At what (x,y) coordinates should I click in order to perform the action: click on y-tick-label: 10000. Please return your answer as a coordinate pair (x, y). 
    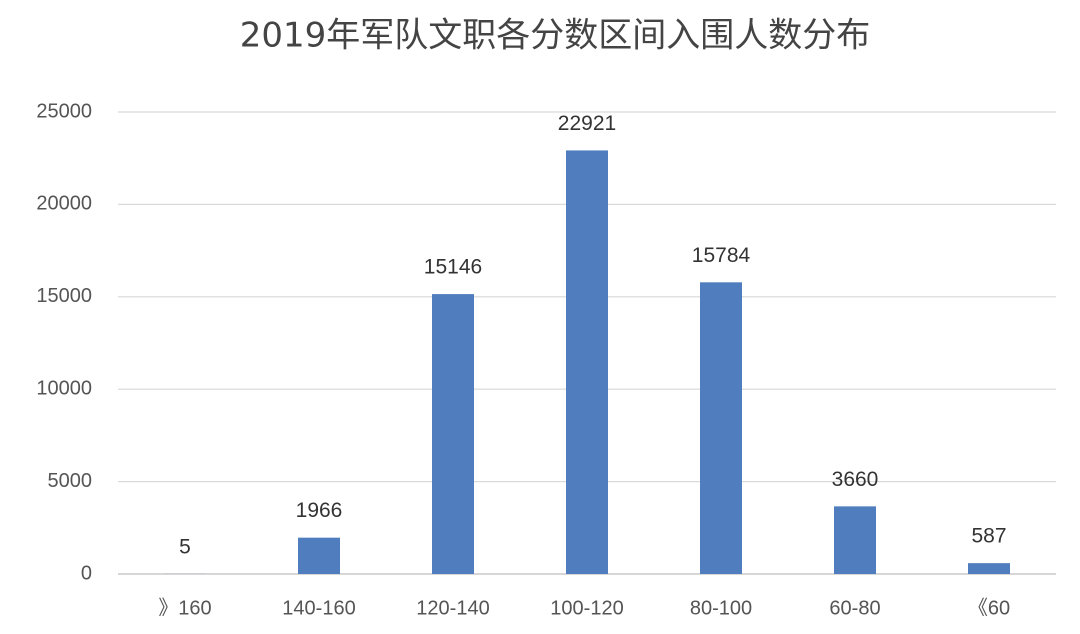
    Looking at the image, I should click on (64, 388).